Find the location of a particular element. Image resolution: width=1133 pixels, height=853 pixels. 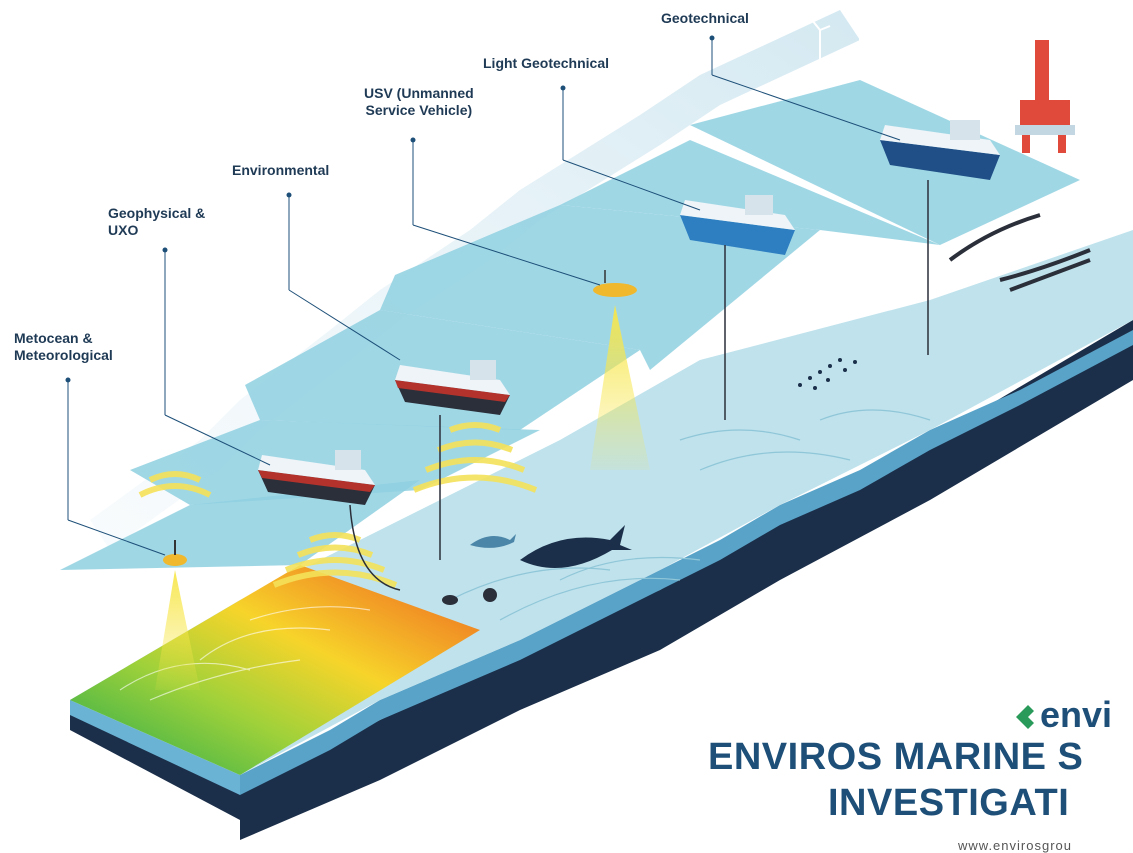

wind-turbine-icon is located at coordinates (861, 42).